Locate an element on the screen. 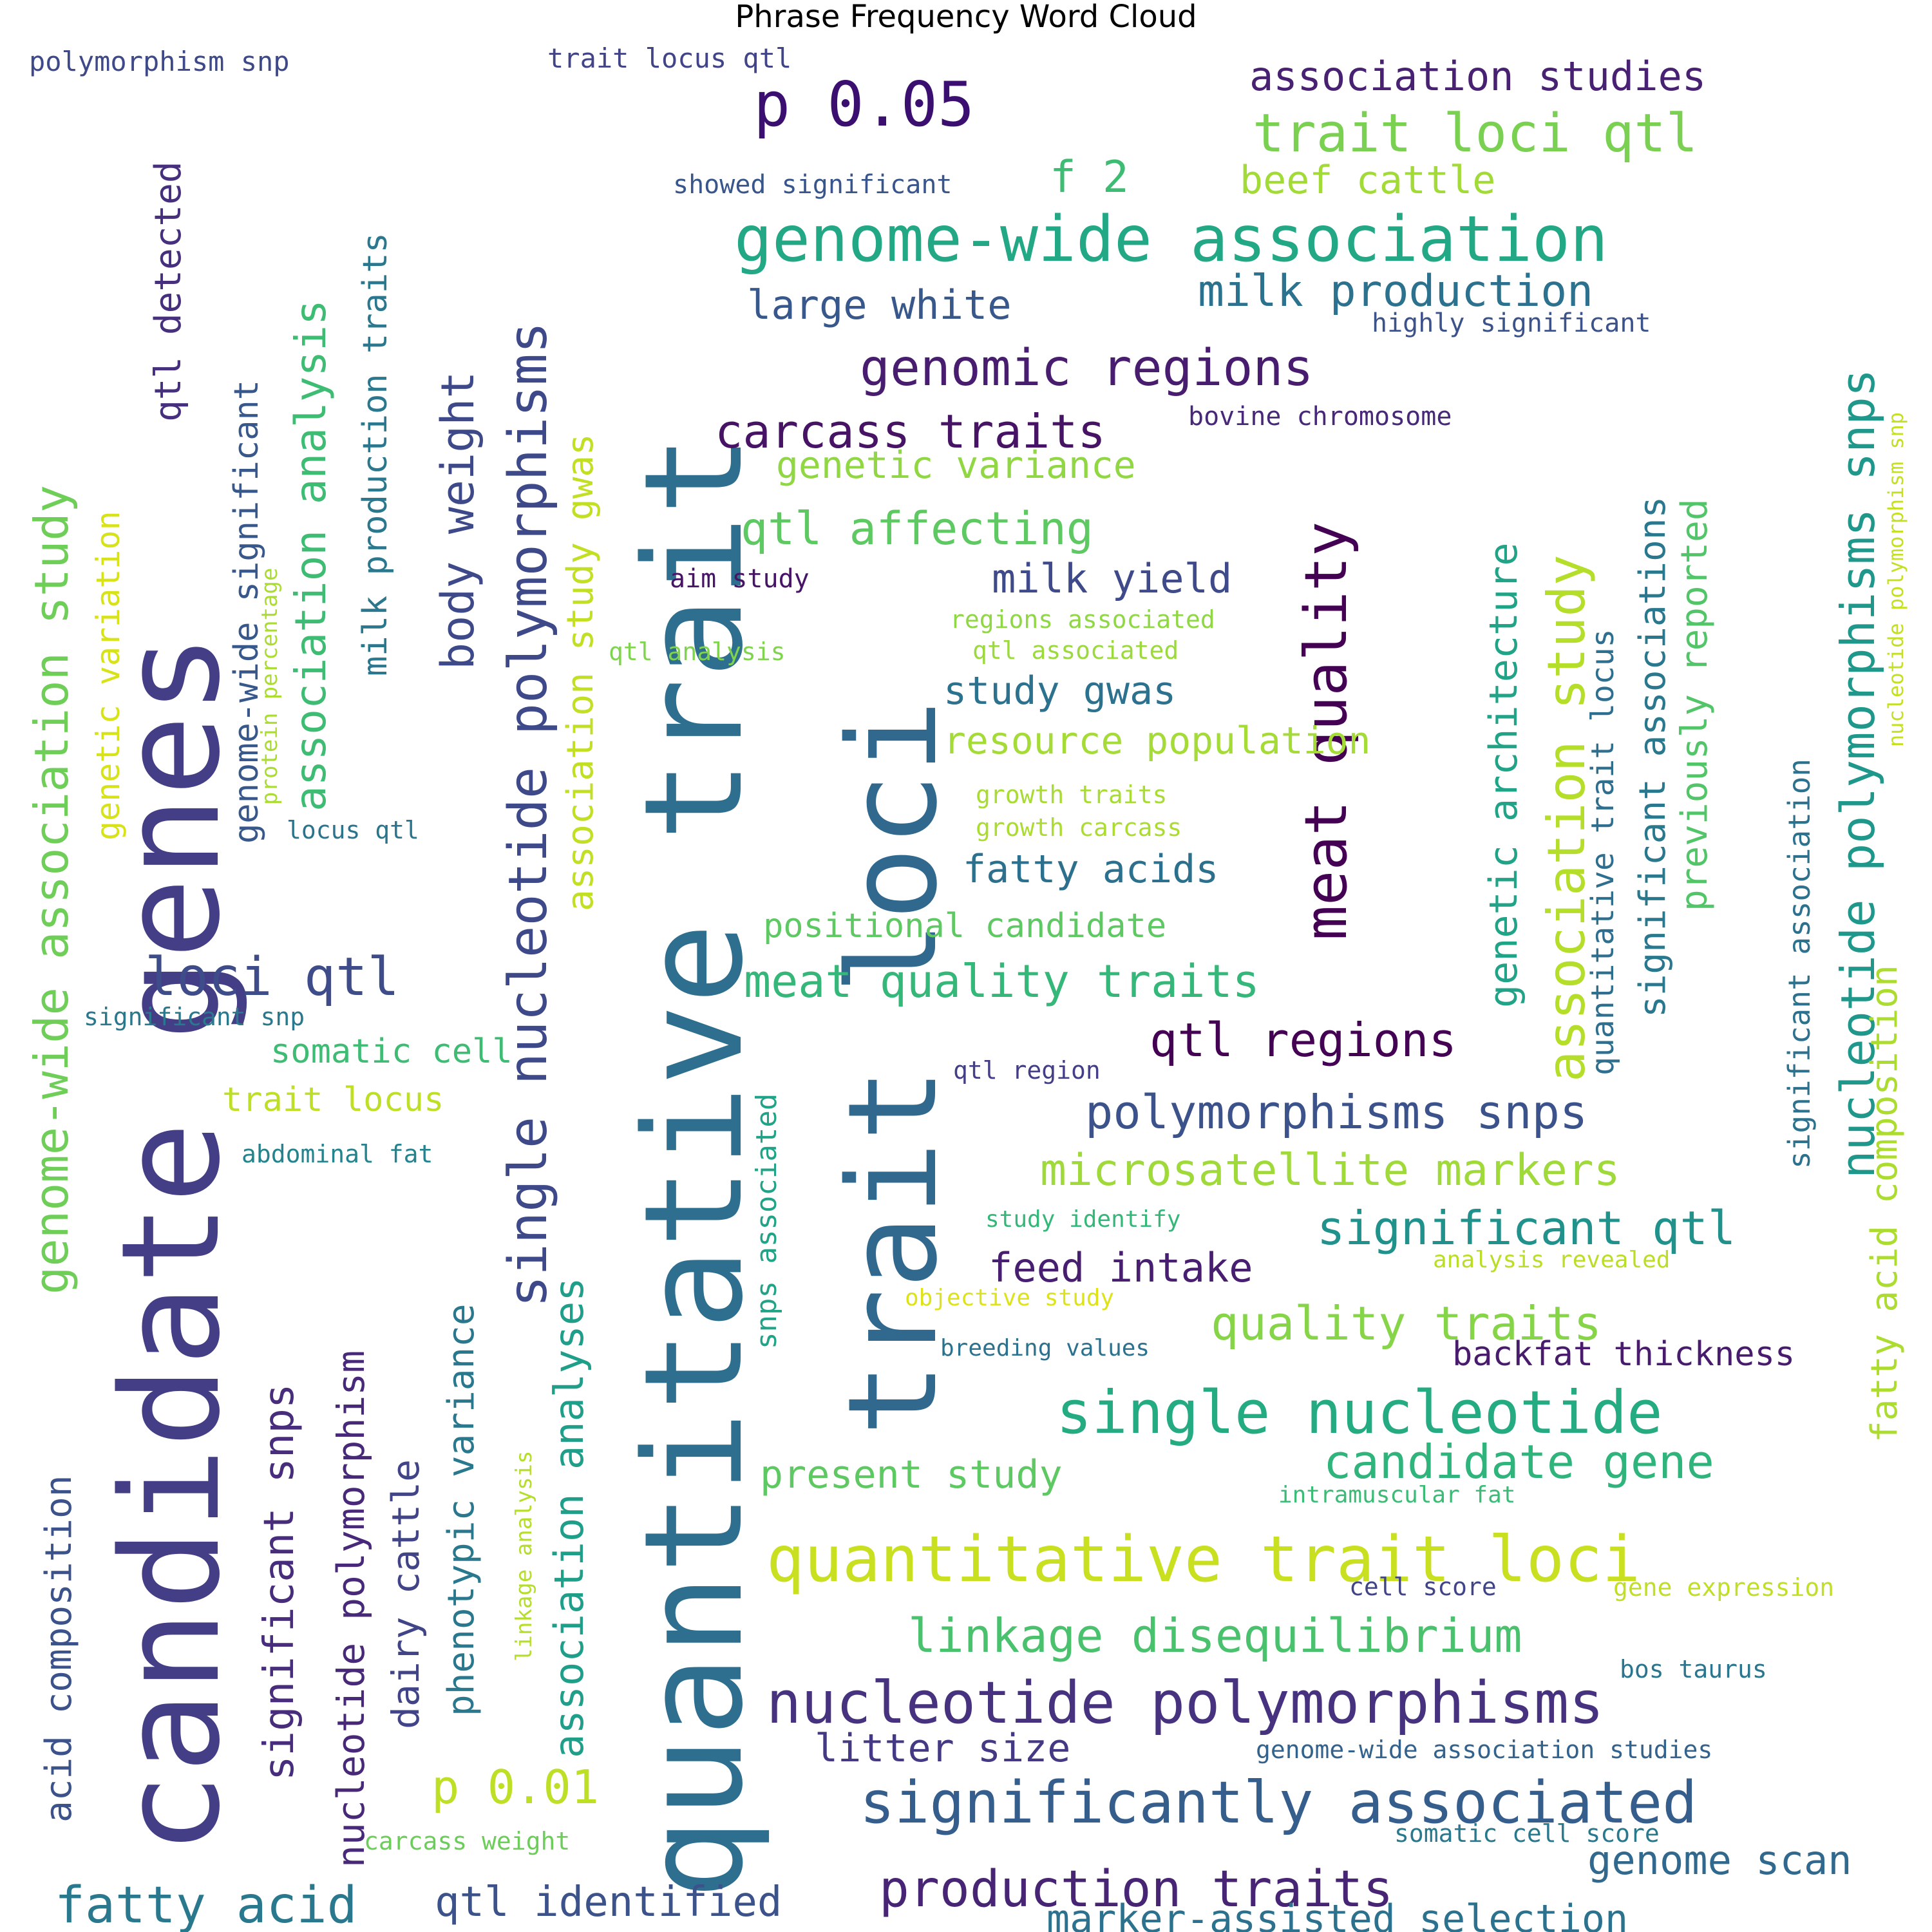 This screenshot has height=1932, width=1932. word-cloud-phrase: single nucleotide is located at coordinates (1359, 1413).